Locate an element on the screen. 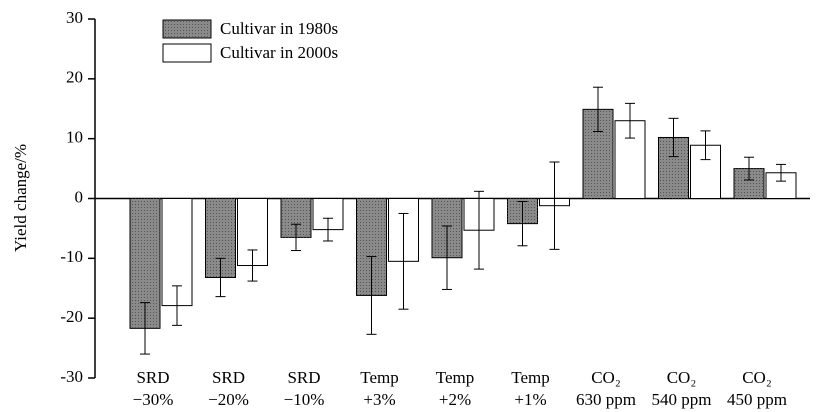  y-tick-label: -30 is located at coordinates (71, 376).